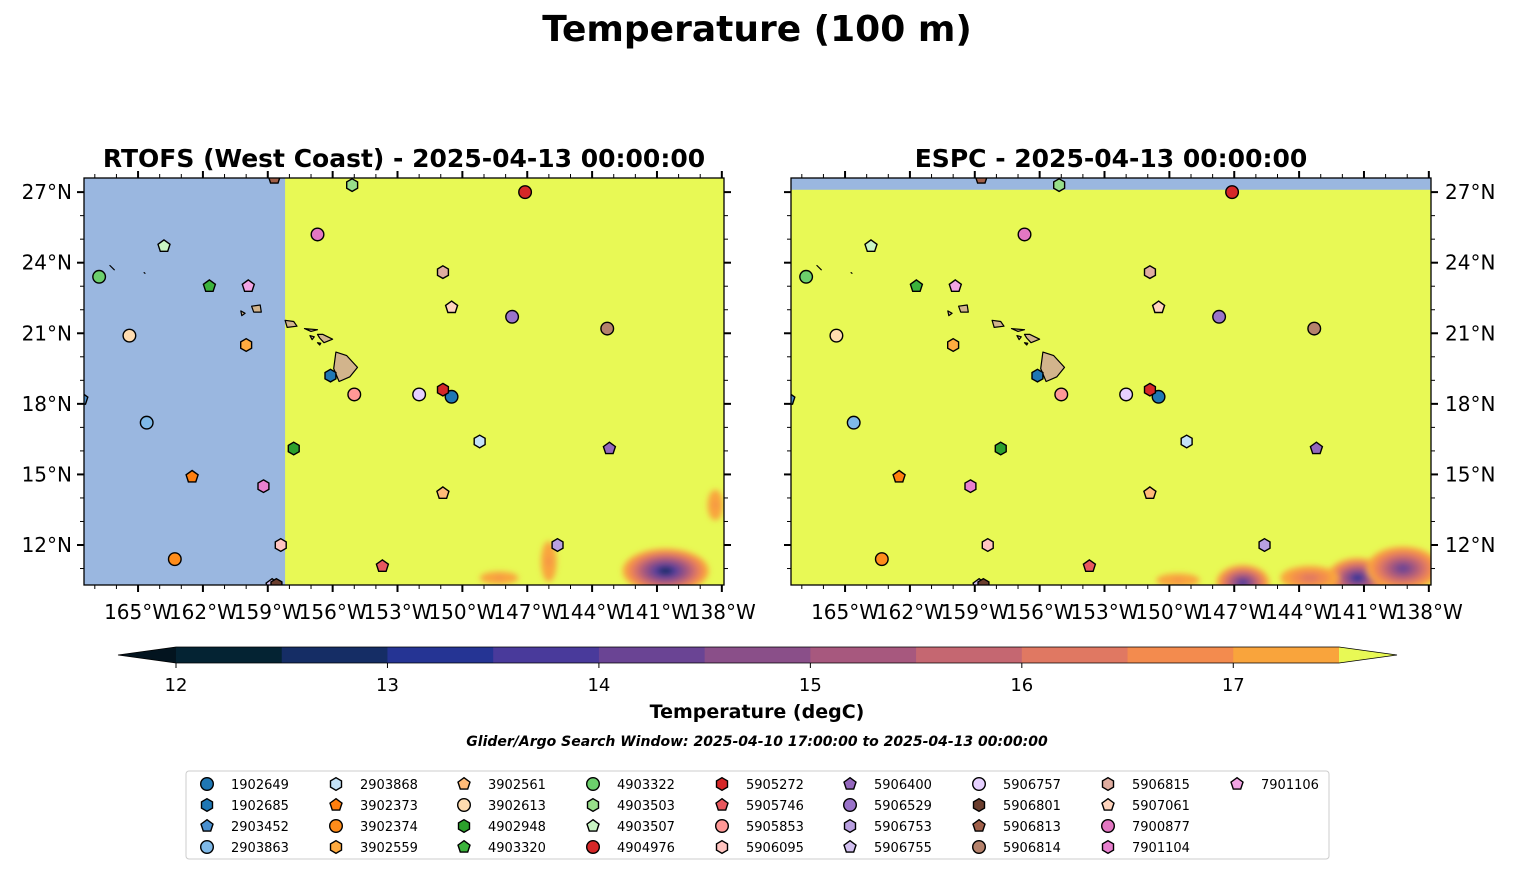  What do you see at coordinates (1403, 569) in the screenshot?
I see `espc-contour-level` at bounding box center [1403, 569].